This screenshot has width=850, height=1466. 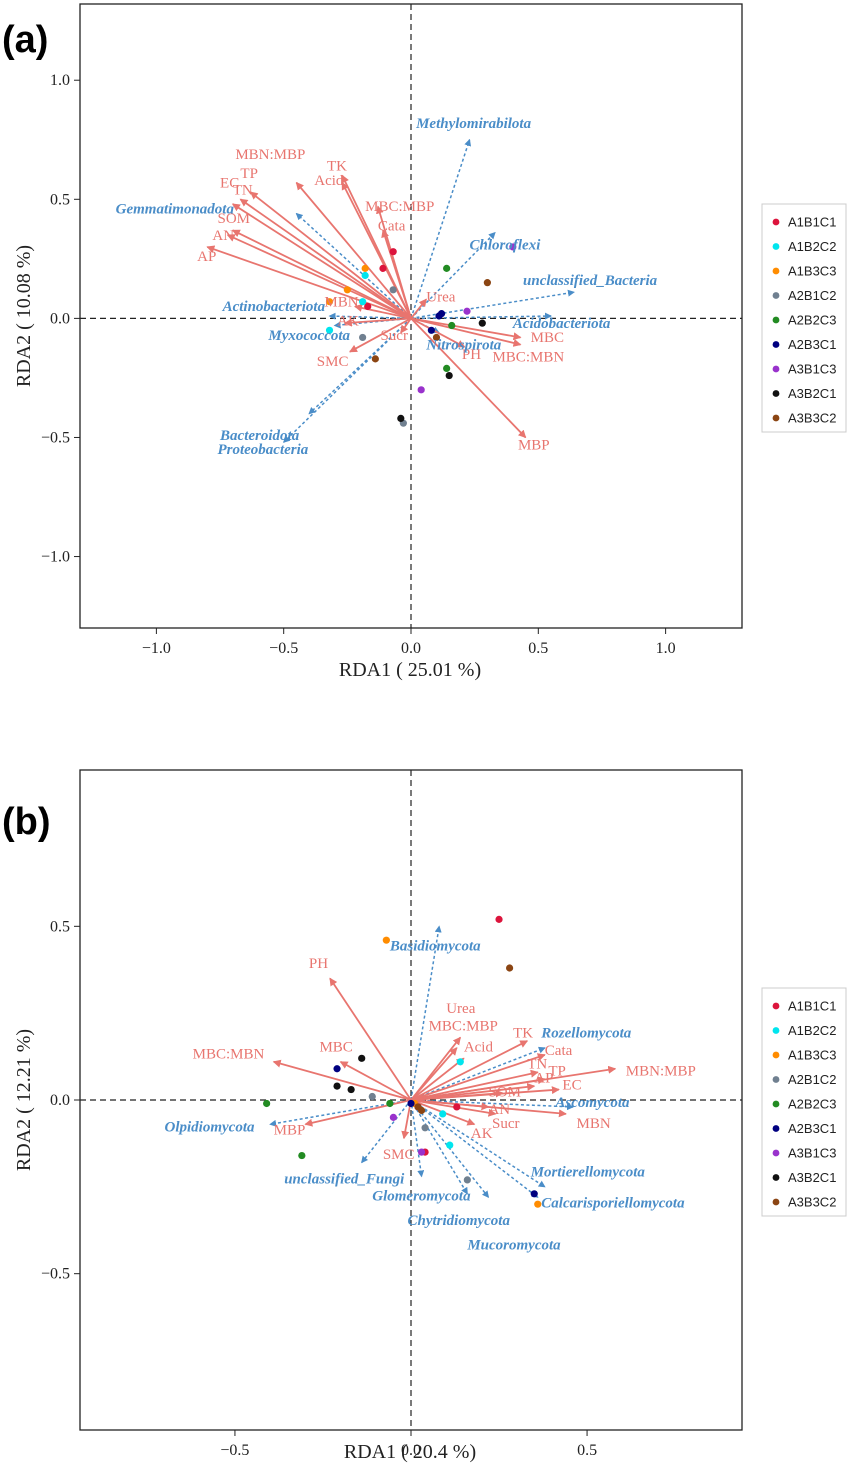 What do you see at coordinates (460, 1009) in the screenshot?
I see `panel-b-env-label-urea: Urea` at bounding box center [460, 1009].